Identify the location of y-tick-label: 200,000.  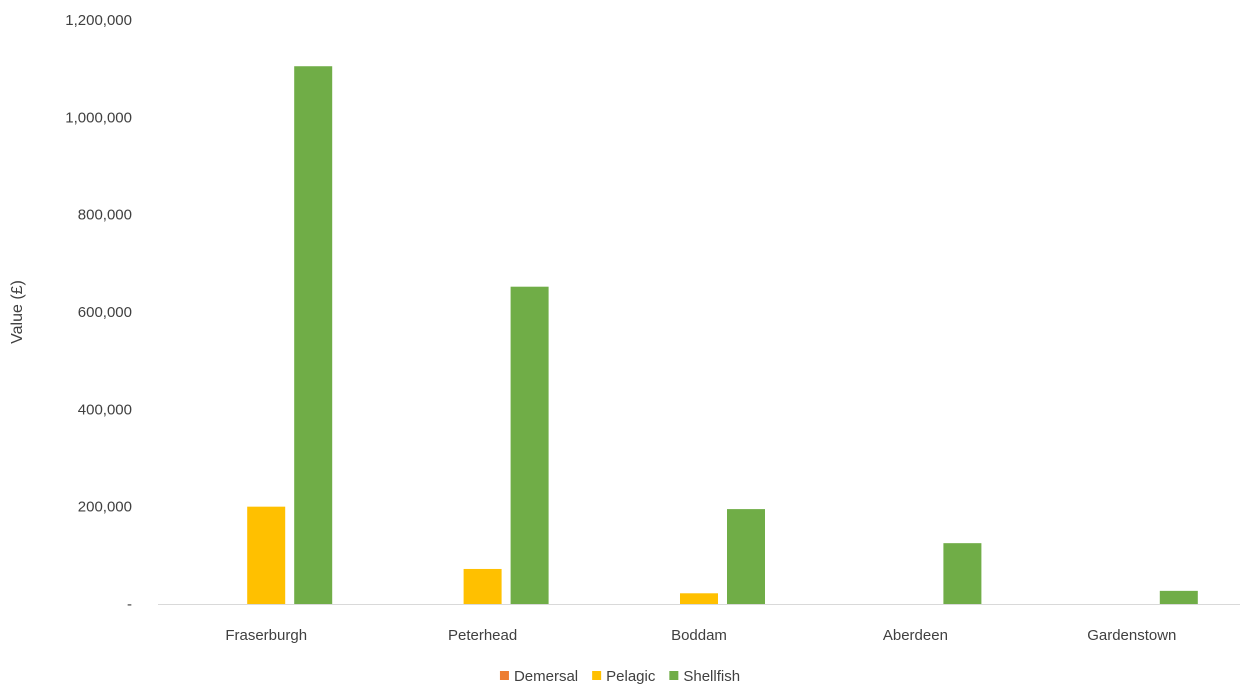
(105, 507).